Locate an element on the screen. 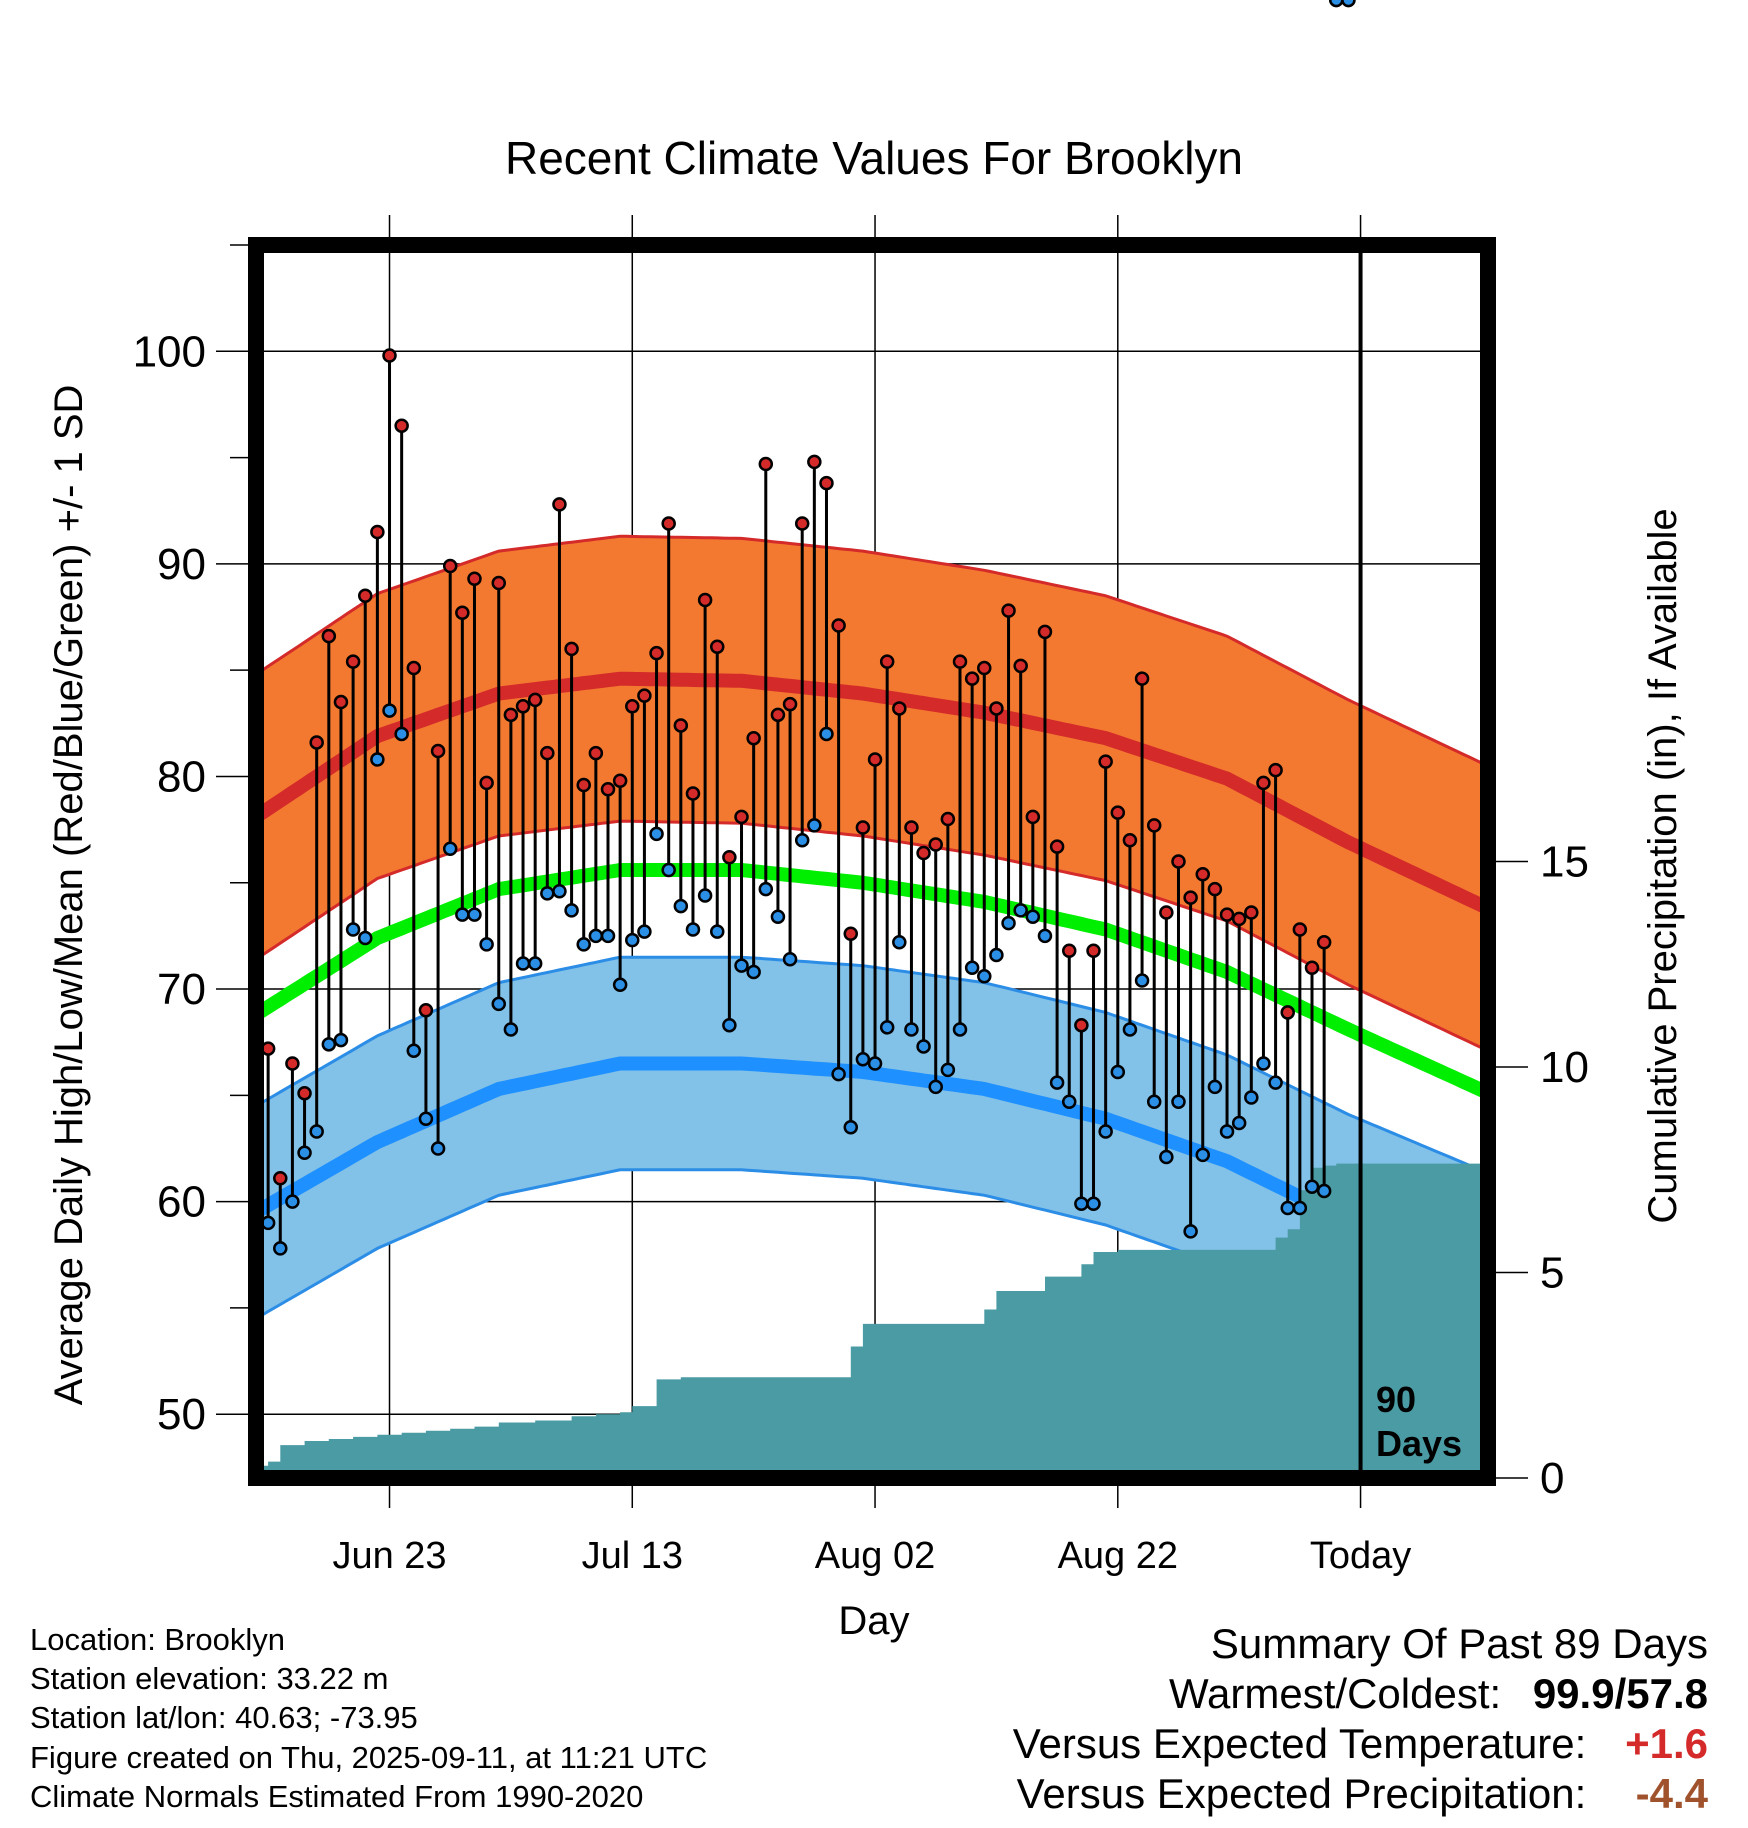 The height and width of the screenshot is (1828, 1748). y-tick-label: 70 is located at coordinates (181, 989).